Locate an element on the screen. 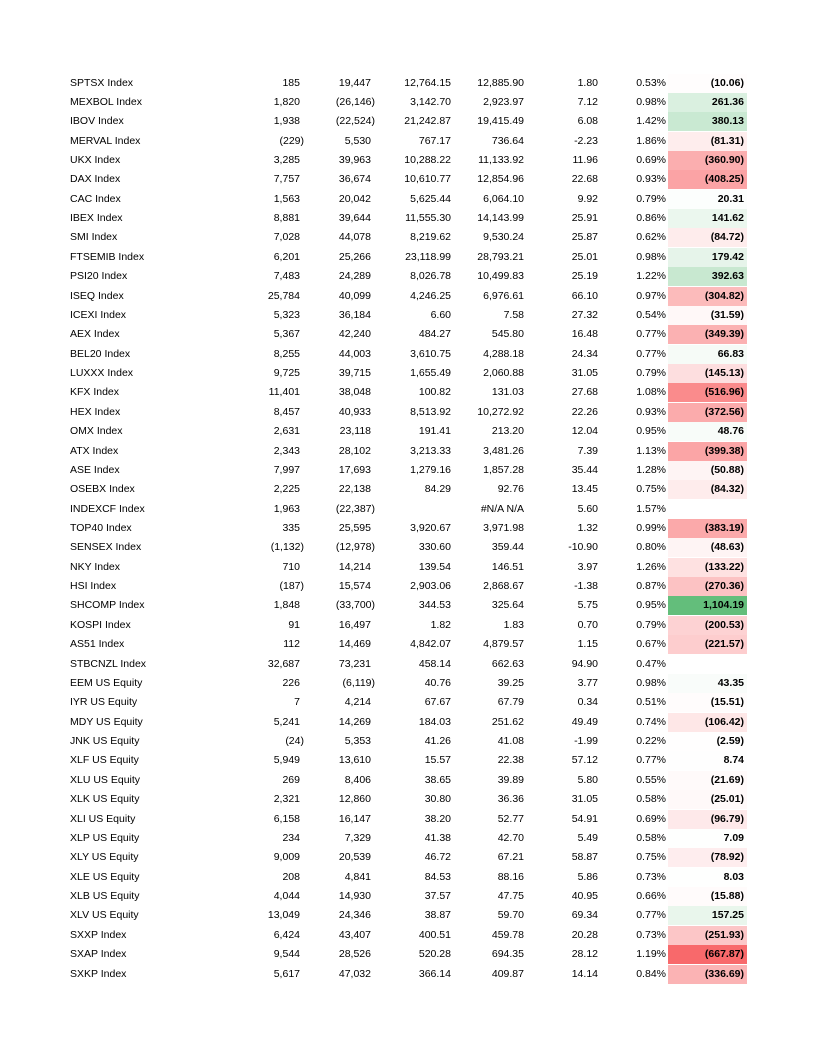 Image resolution: width=816 pixels, height=1056 pixels. ticker: SENSEX Index is located at coordinates (106, 547).